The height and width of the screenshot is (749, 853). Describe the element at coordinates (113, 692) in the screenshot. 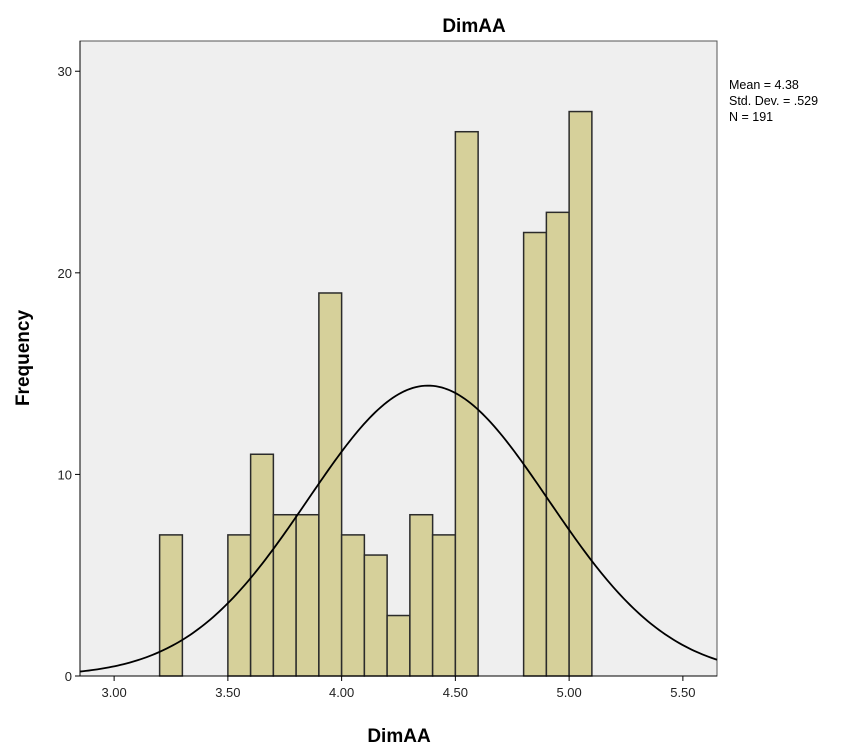

I see `x-tick-label: 3.00` at that location.